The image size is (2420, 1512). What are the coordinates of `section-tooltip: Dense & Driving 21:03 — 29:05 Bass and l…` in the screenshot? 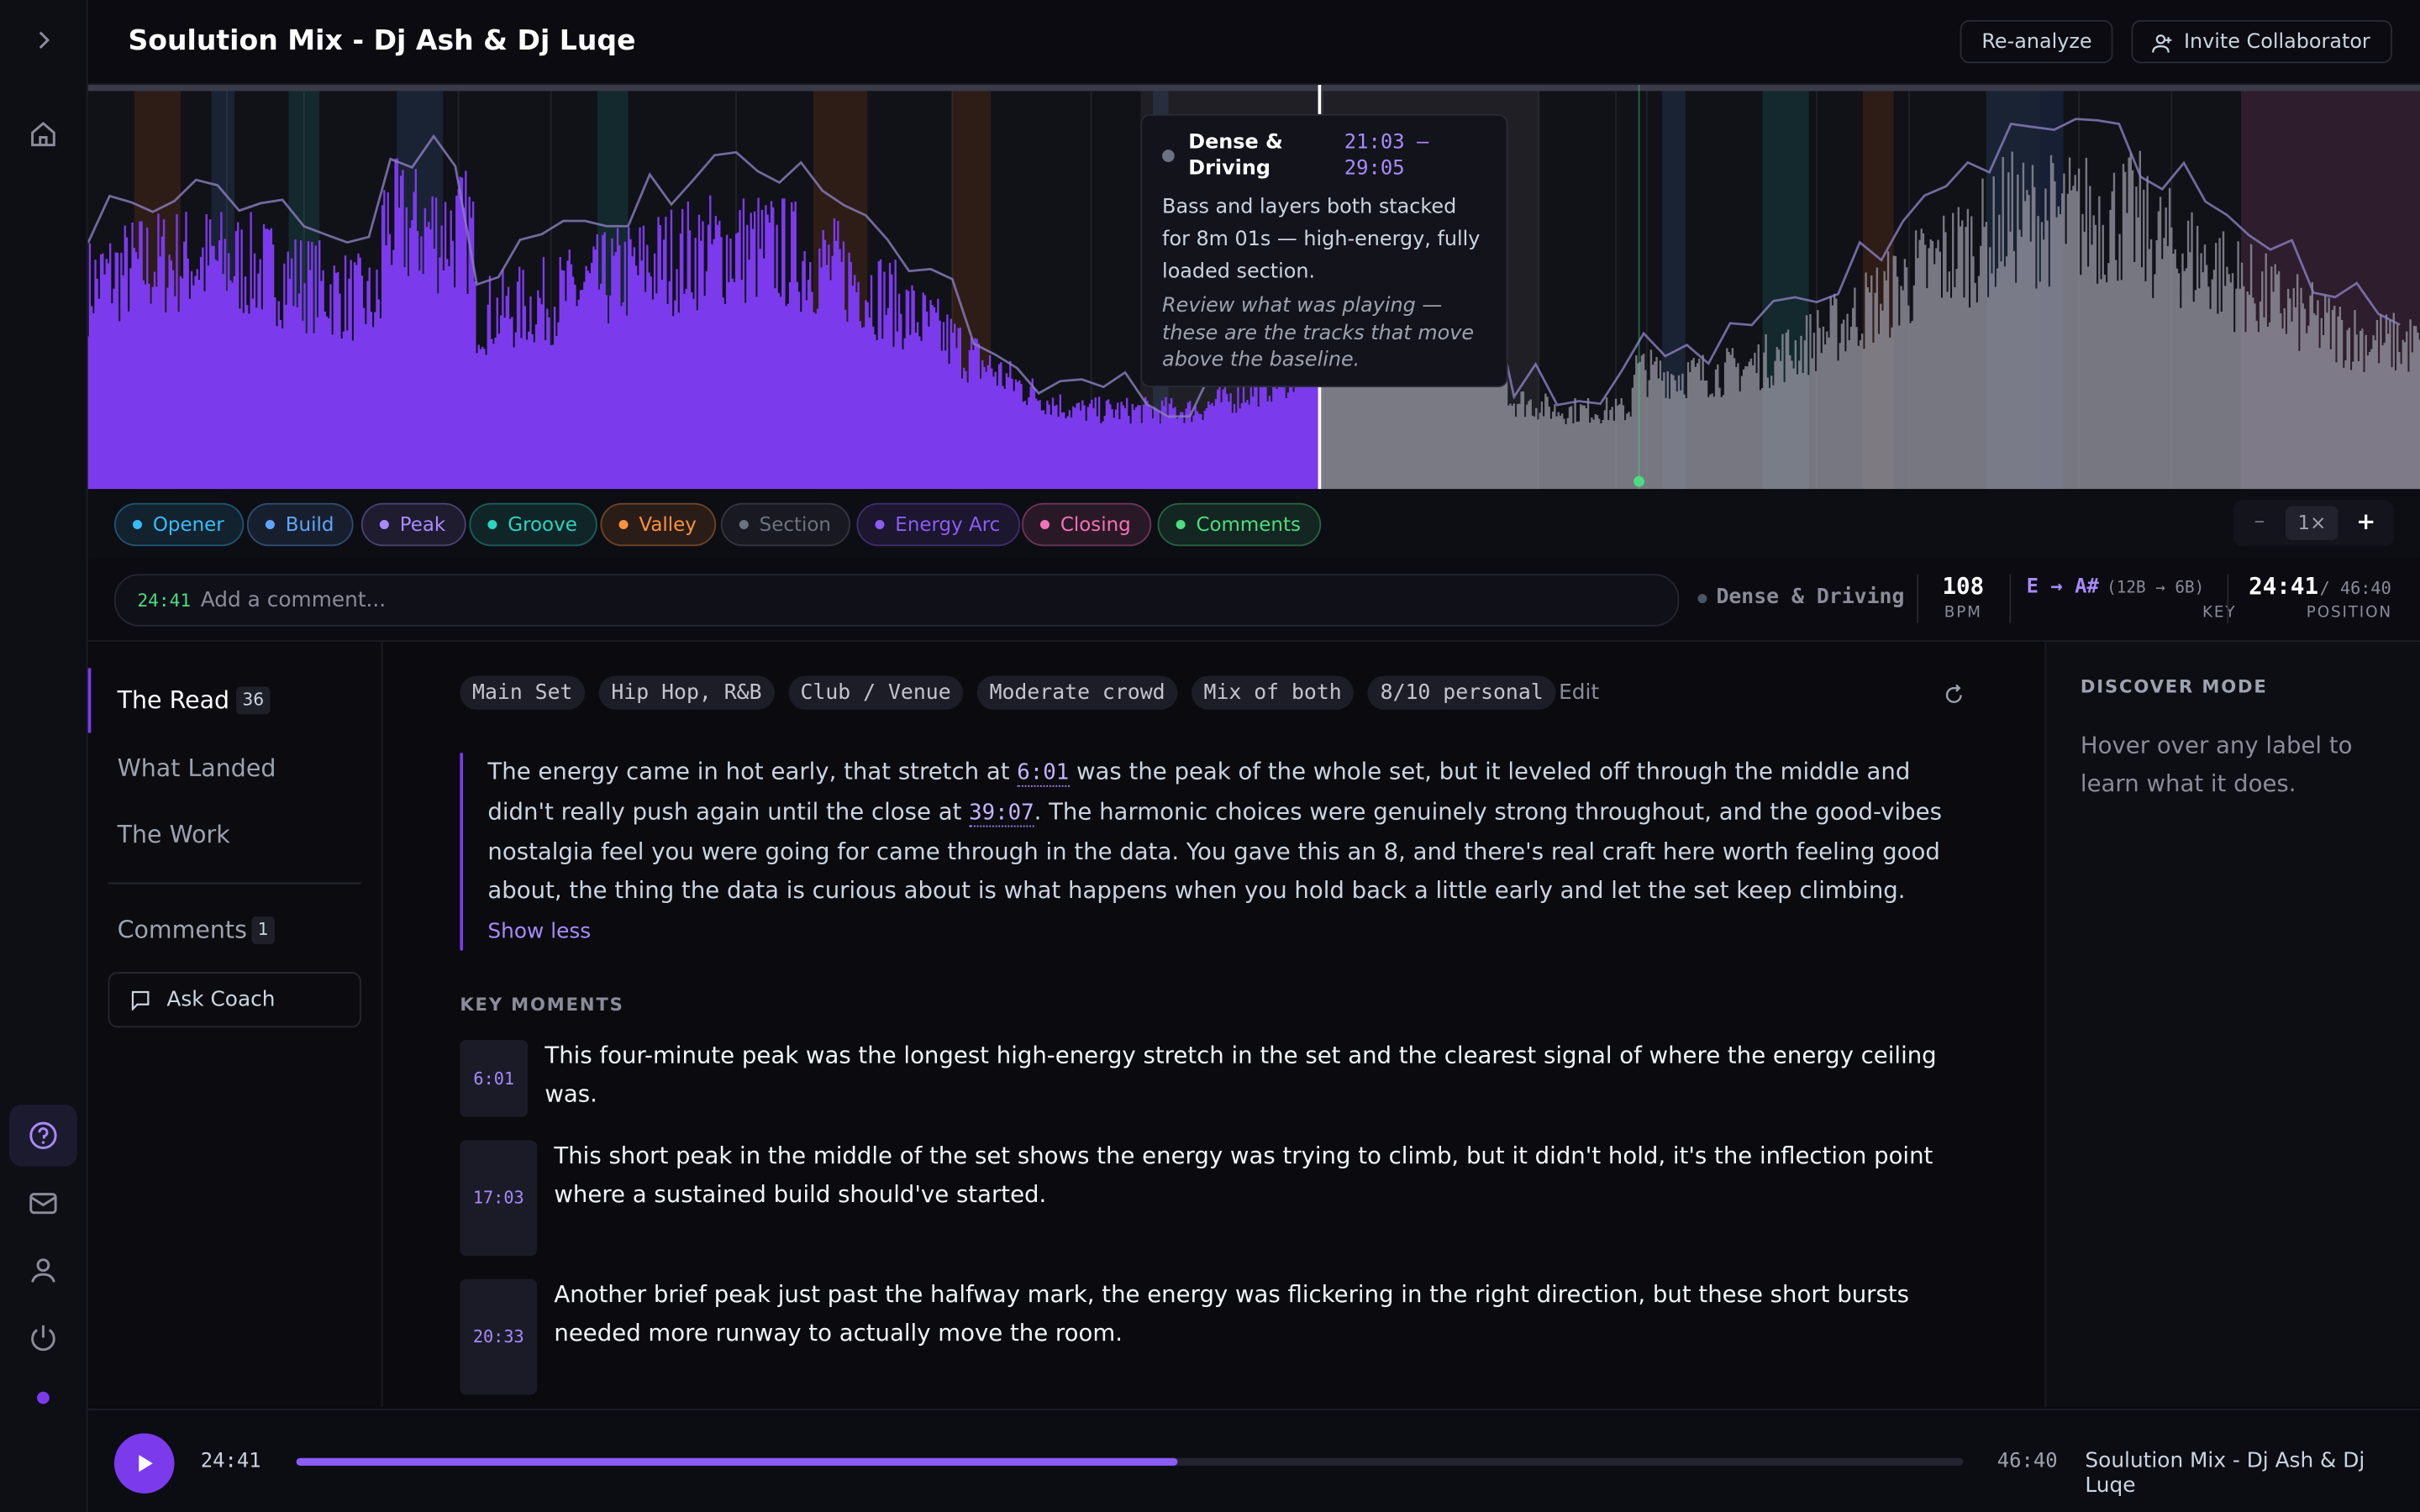 It's located at (1324, 250).